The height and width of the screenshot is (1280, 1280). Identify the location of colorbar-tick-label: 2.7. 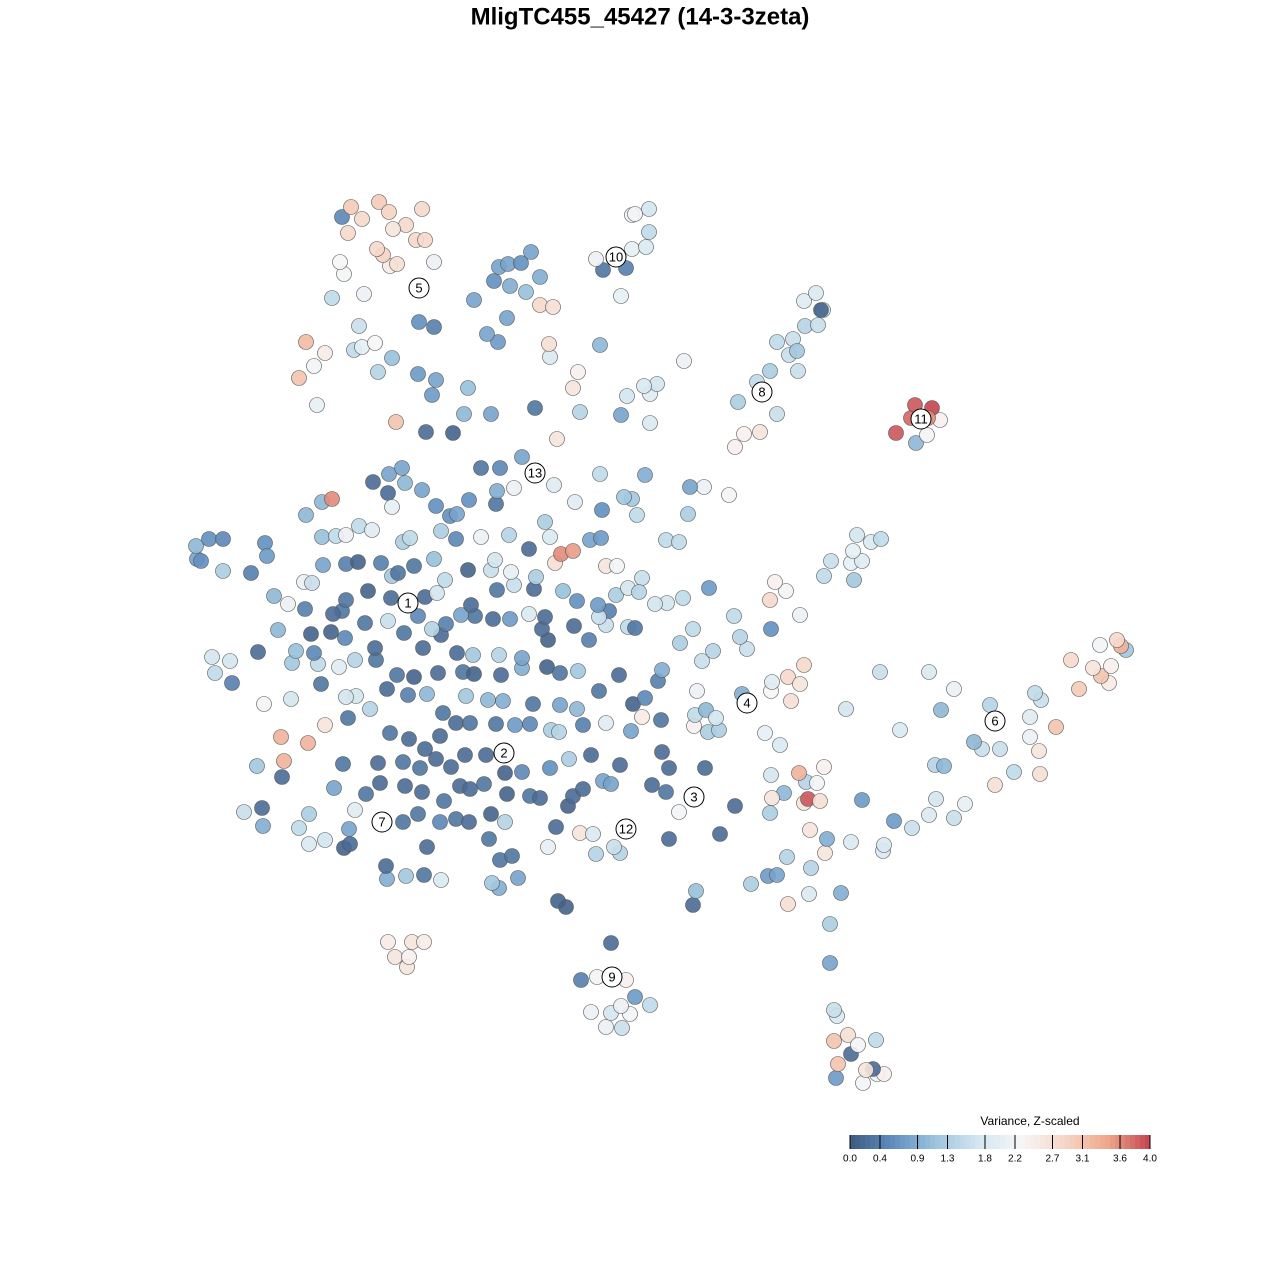
(1053, 1159).